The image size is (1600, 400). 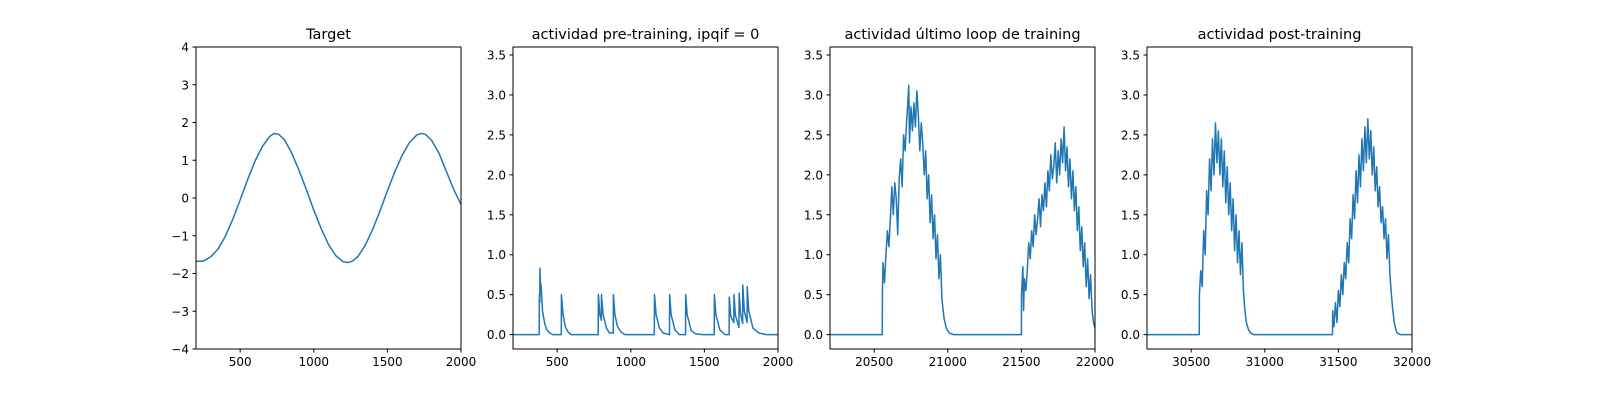 What do you see at coordinates (180, 350) in the screenshot?
I see `y-tick-label: −4` at bounding box center [180, 350].